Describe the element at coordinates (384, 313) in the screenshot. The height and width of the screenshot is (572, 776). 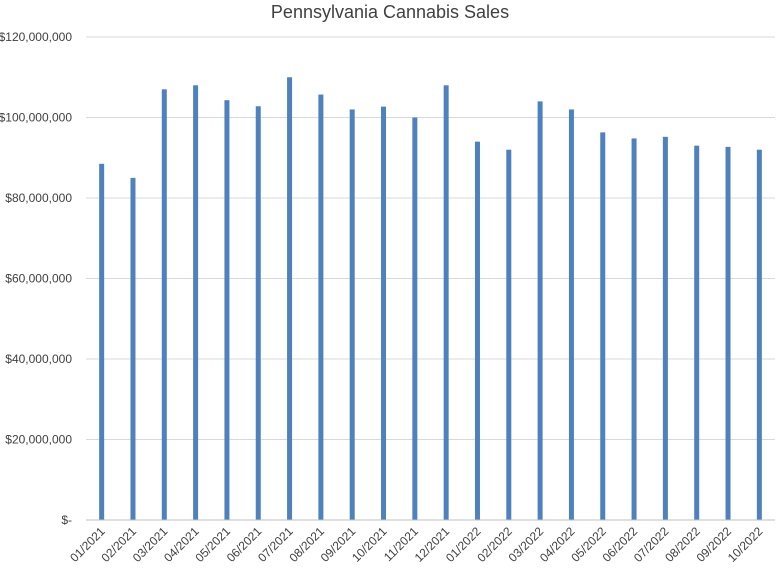
I see `bar-10-2021` at that location.